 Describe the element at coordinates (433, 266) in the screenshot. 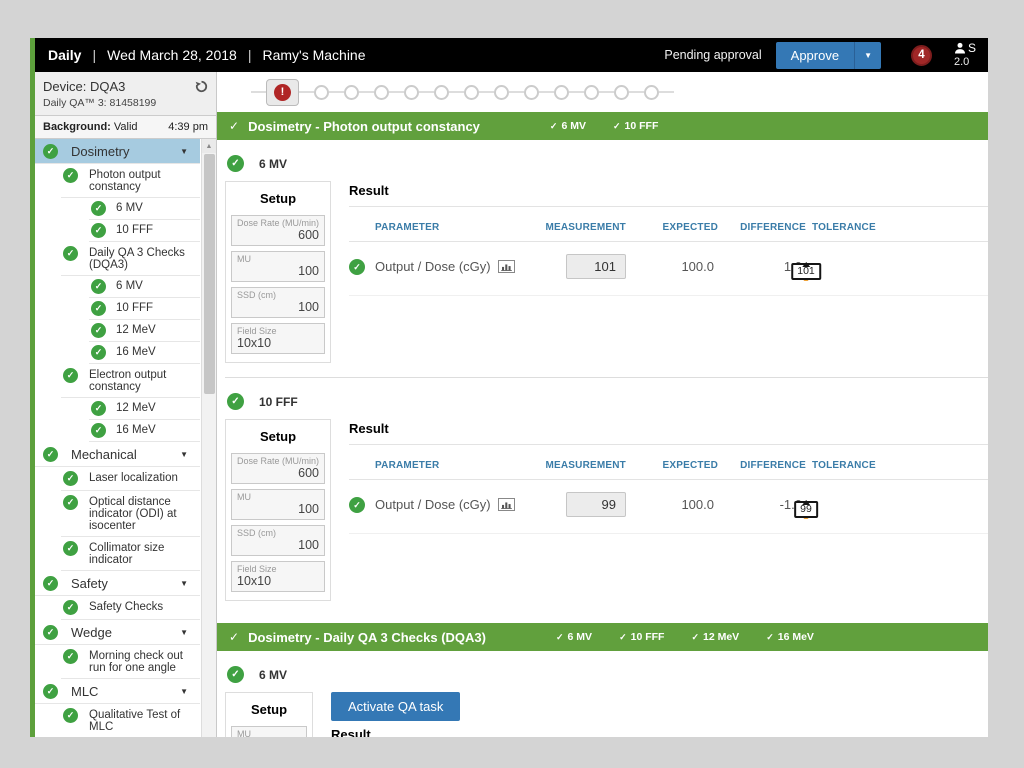

I see `parameter-name: Output / Dose (cGy)` at that location.